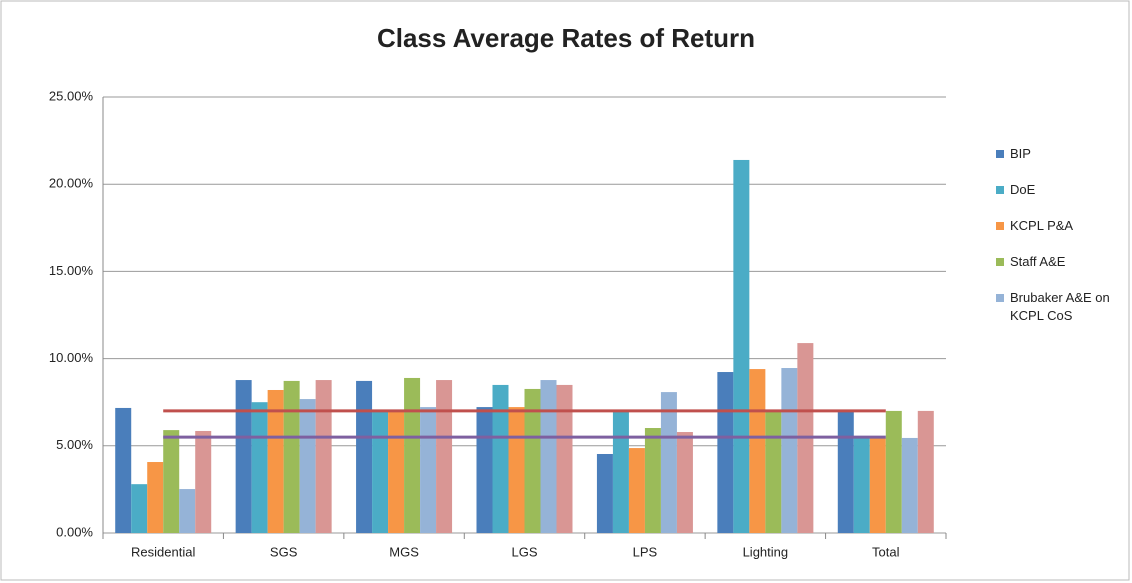 The image size is (1132, 583). I want to click on y-tick-label: 0.00%, so click(74, 531).